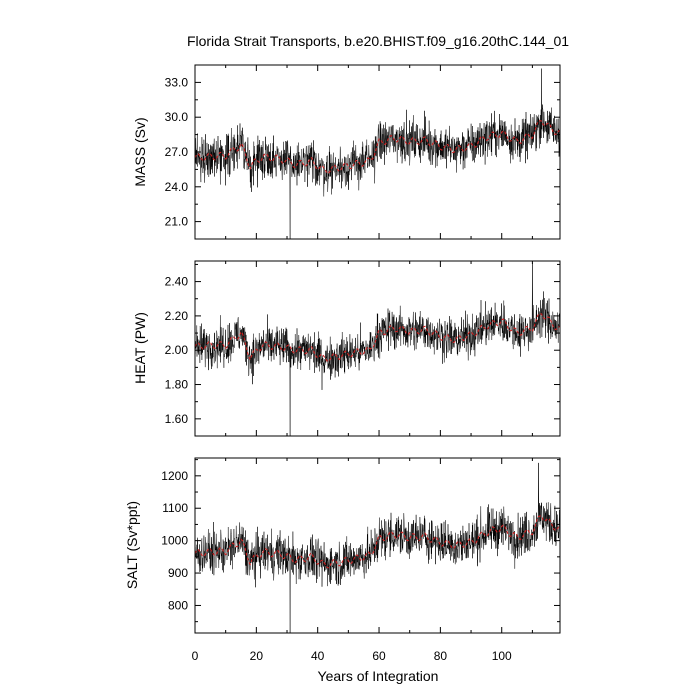 The width and height of the screenshot is (700, 700). I want to click on mass-smoothed-series, so click(377, 147).